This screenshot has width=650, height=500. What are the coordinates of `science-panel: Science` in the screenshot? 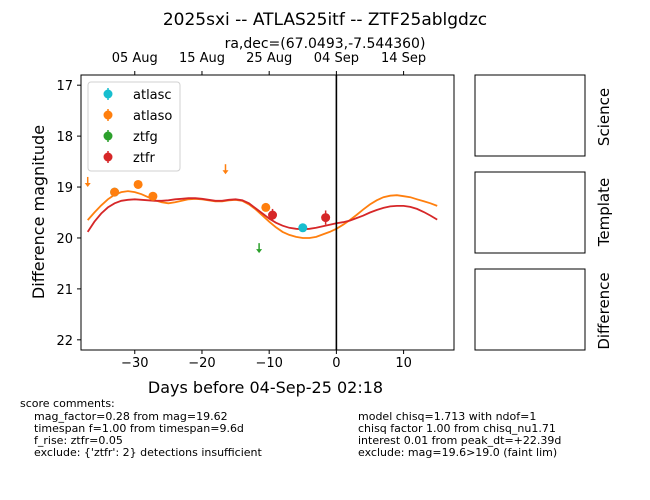 It's located at (543, 115).